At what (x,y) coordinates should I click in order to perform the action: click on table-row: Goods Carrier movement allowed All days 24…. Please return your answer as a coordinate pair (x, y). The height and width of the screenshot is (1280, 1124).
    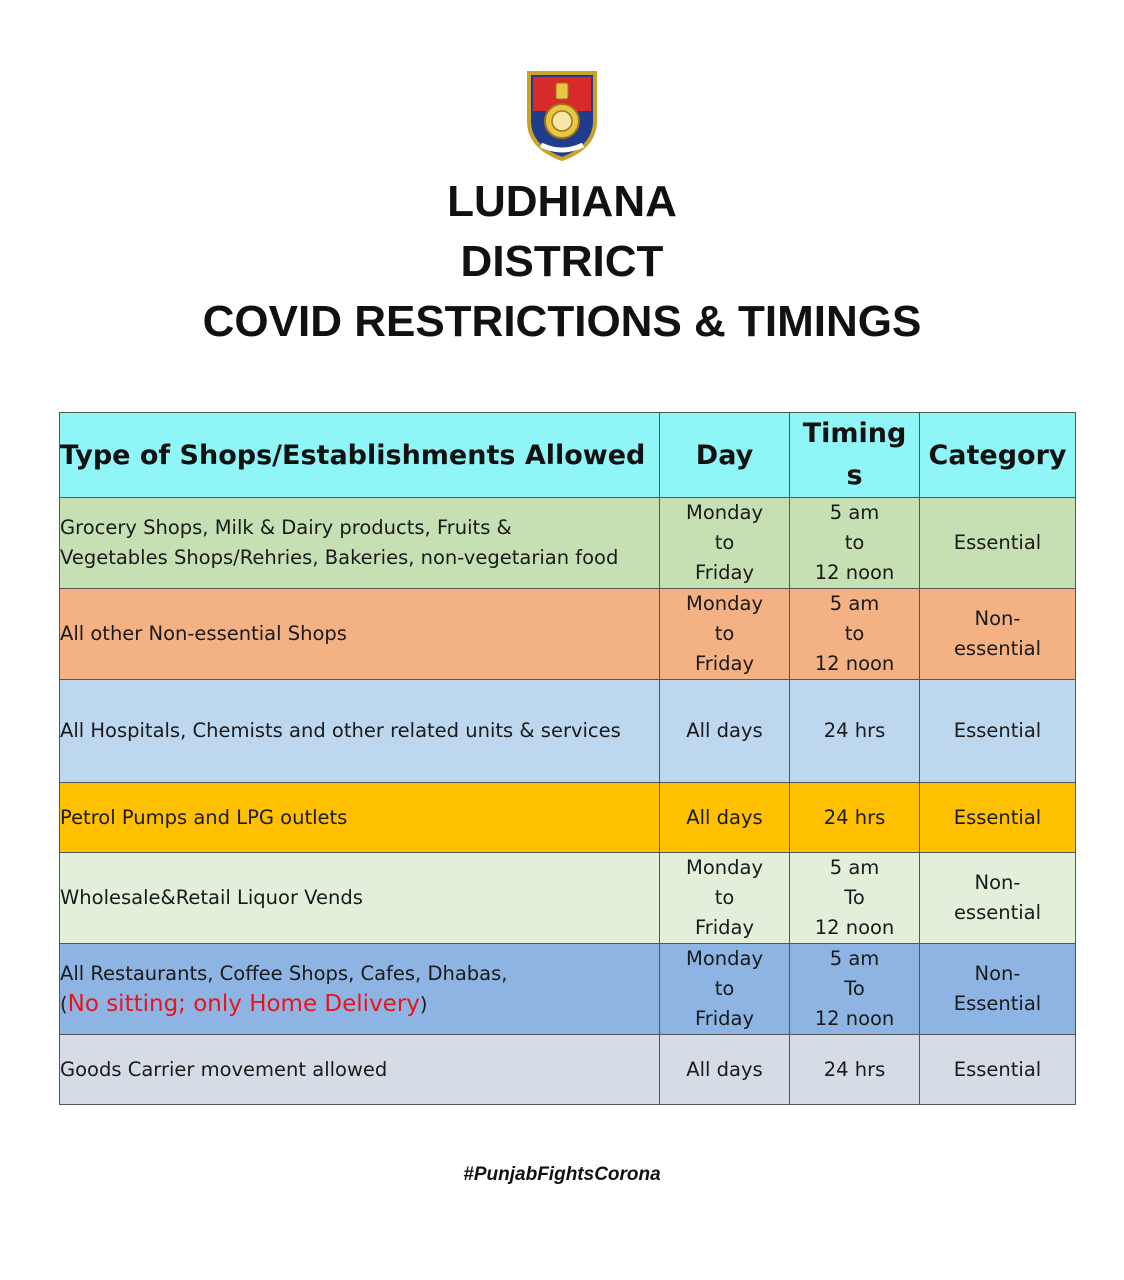
    Looking at the image, I should click on (567, 1069).